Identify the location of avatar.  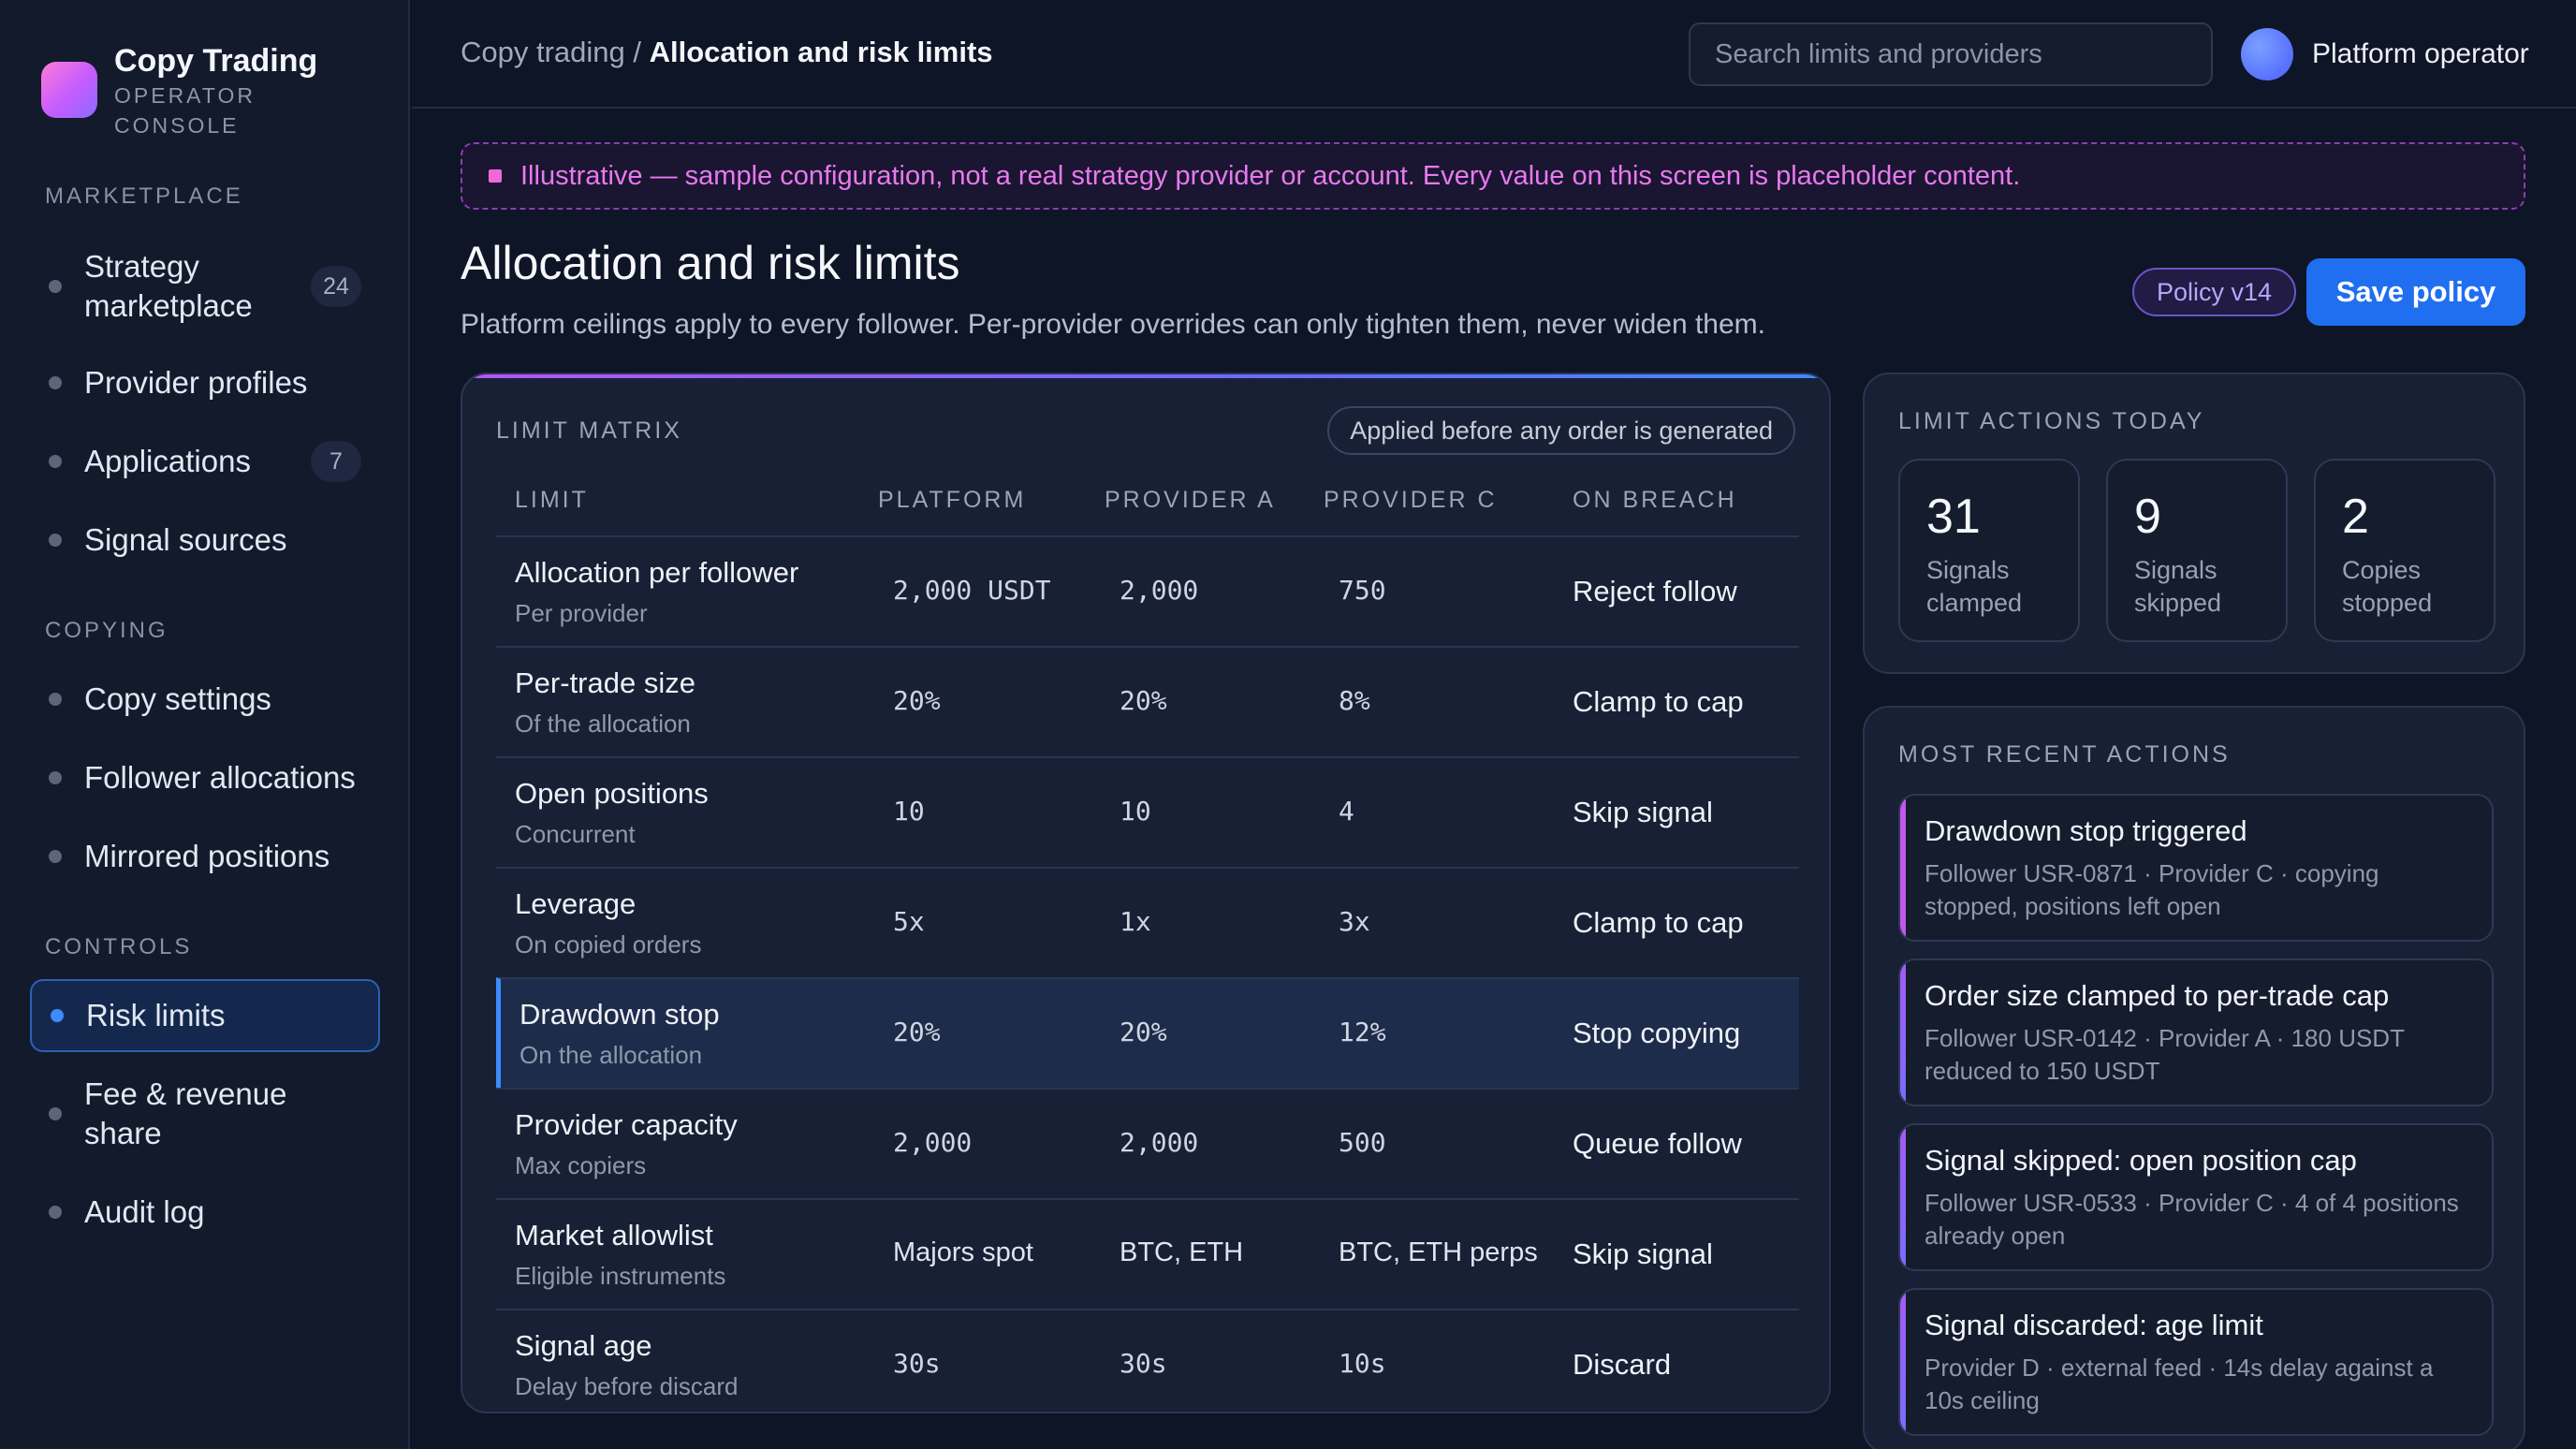
(2267, 54).